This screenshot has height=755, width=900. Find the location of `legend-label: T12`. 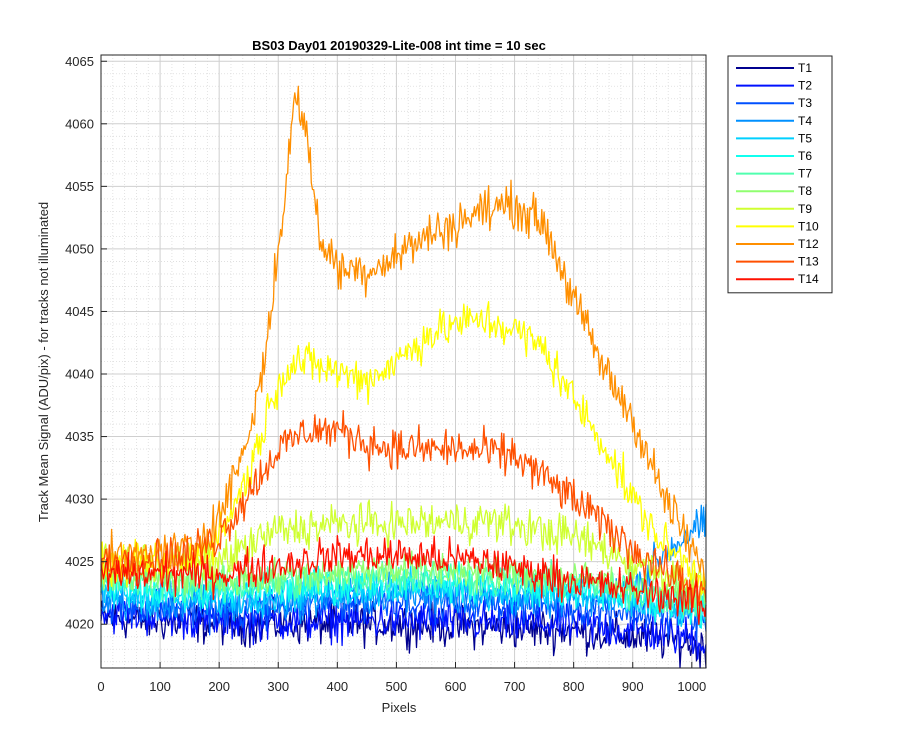

legend-label: T12 is located at coordinates (808, 244).